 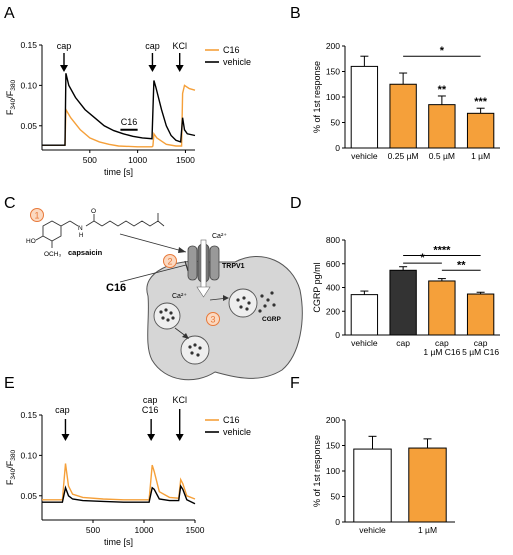 What do you see at coordinates (10, 203) in the screenshot?
I see `panel-letter-c: C` at bounding box center [10, 203].